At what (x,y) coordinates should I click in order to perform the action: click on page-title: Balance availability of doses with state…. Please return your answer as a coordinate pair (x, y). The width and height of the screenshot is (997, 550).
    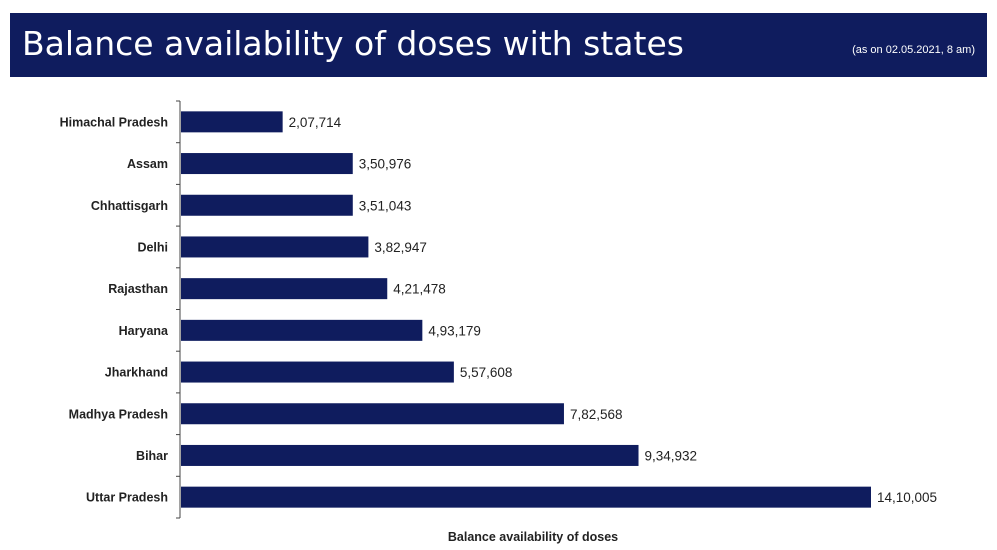
    Looking at the image, I should click on (353, 43).